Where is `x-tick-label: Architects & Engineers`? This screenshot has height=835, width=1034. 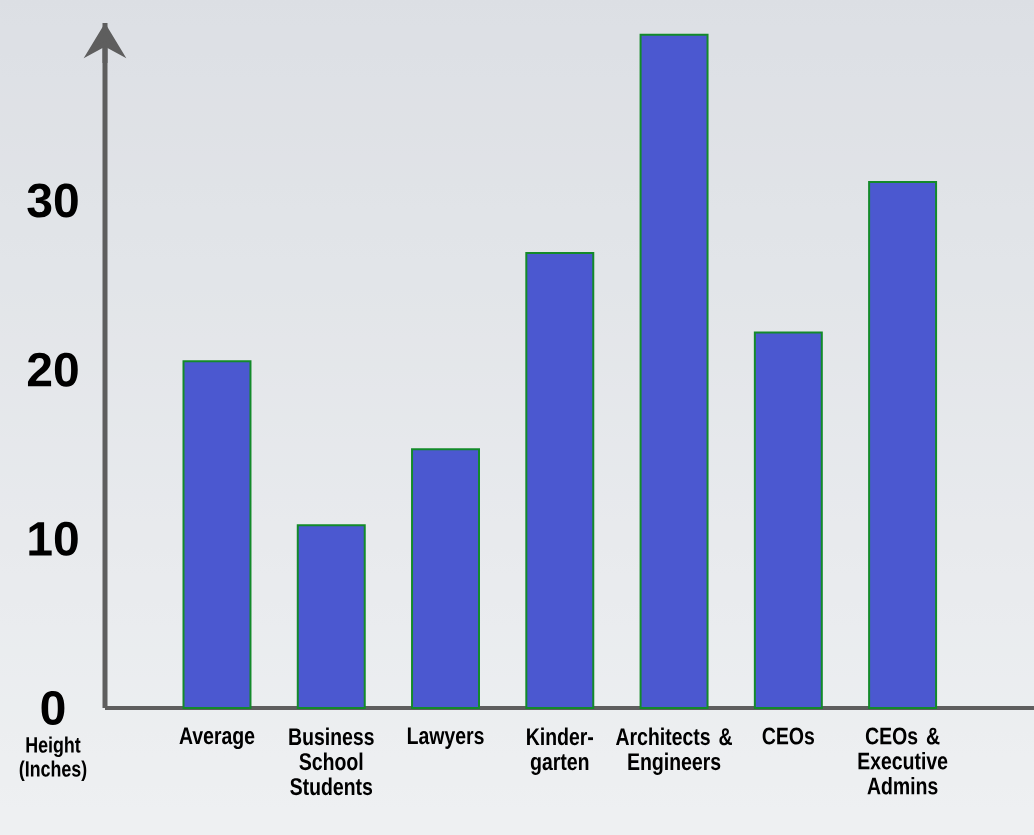
x-tick-label: Architects & Engineers is located at coordinates (673, 751).